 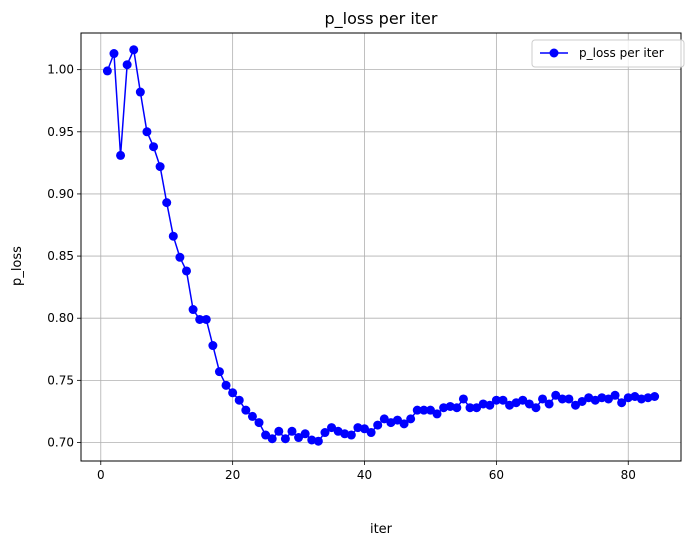 What do you see at coordinates (60, 132) in the screenshot?
I see `y-tick-label: 0.95` at bounding box center [60, 132].